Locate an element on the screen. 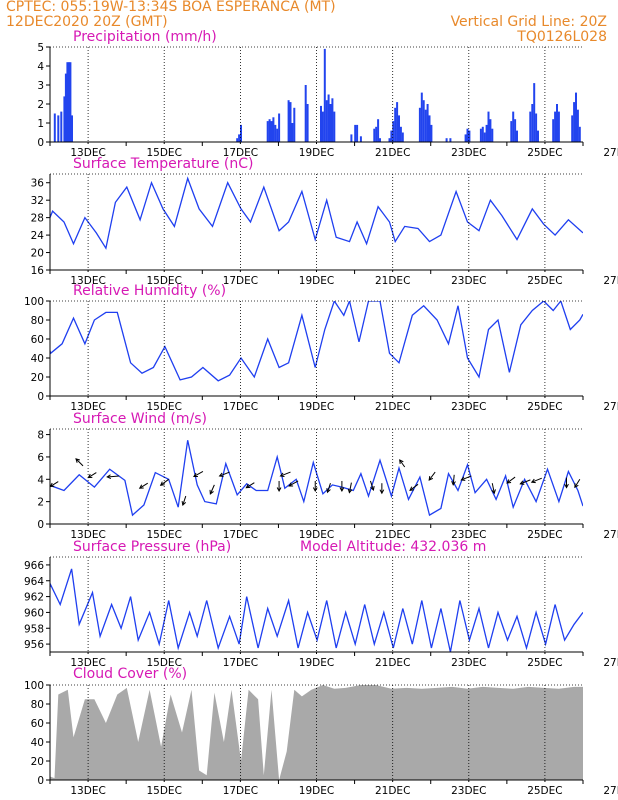  panel-title-press: Surface Pressure (hPa) is located at coordinates (152, 547).